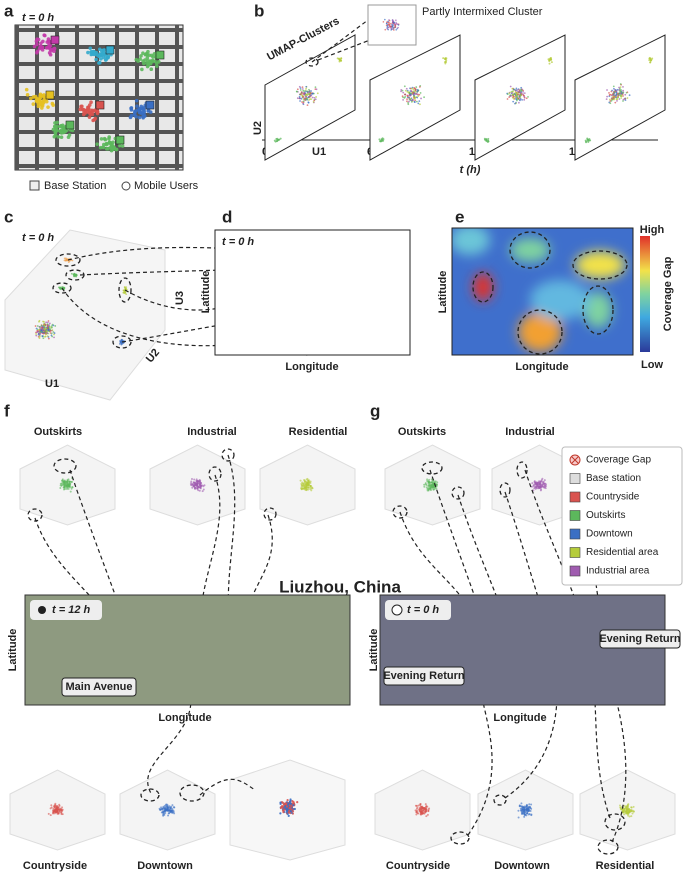 The width and height of the screenshot is (685, 876). What do you see at coordinates (640, 639) in the screenshot?
I see `annotation: Evening Return` at bounding box center [640, 639].